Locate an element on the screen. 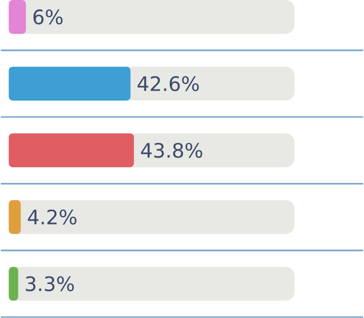  data-label: 6% is located at coordinates (48, 17).